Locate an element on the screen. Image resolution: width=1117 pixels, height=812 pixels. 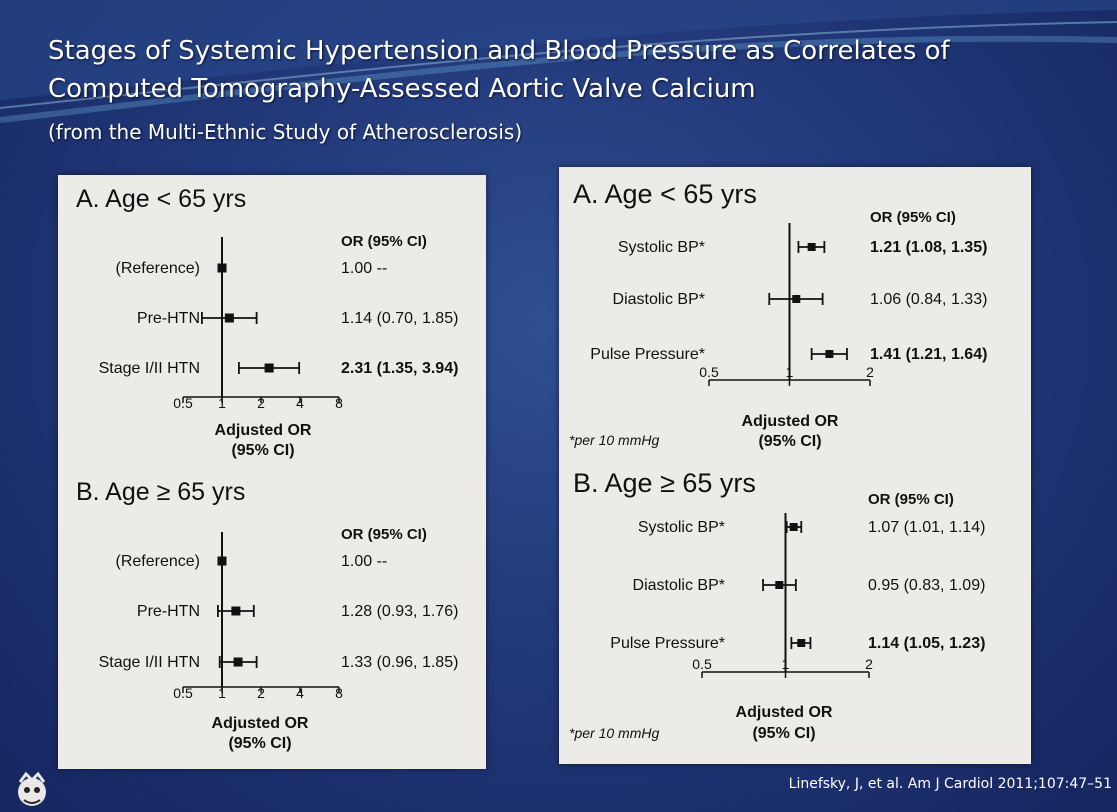
or-value: 0.95 (0.83, 1.09) is located at coordinates (926, 585).